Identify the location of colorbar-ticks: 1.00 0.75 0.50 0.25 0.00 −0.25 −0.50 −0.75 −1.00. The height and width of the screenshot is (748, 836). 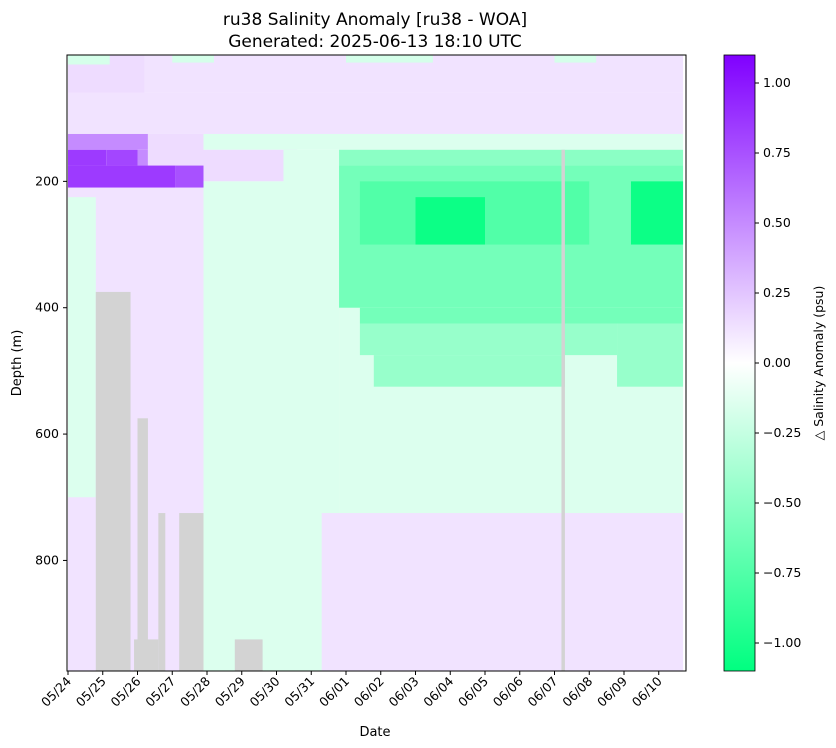
(778, 362).